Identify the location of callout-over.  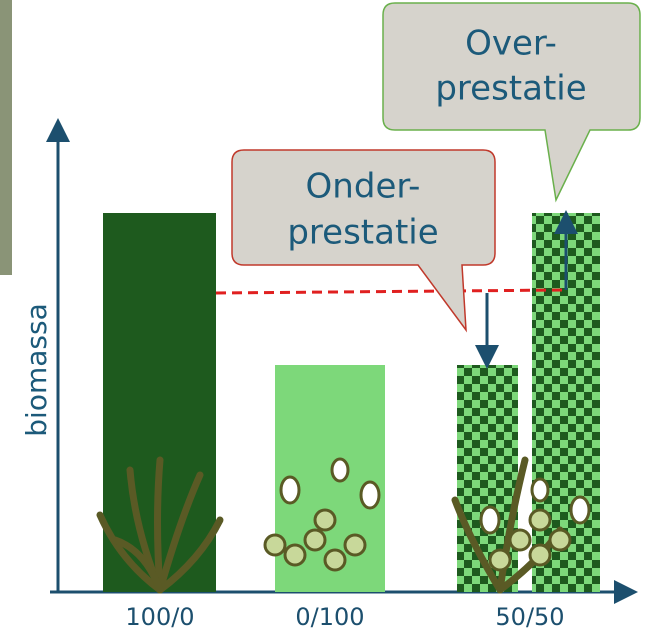
(511, 102).